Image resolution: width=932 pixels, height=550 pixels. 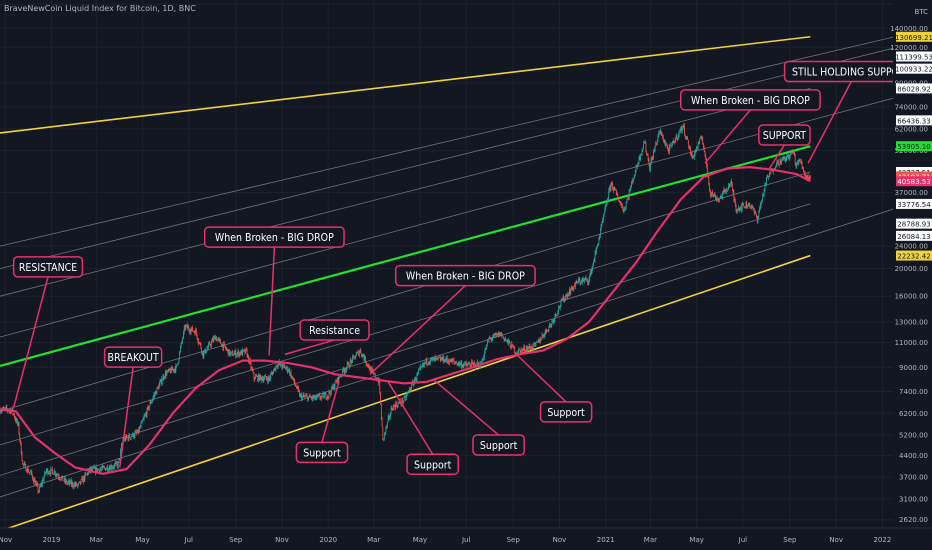 I want to click on callout-box, so click(x=566, y=412).